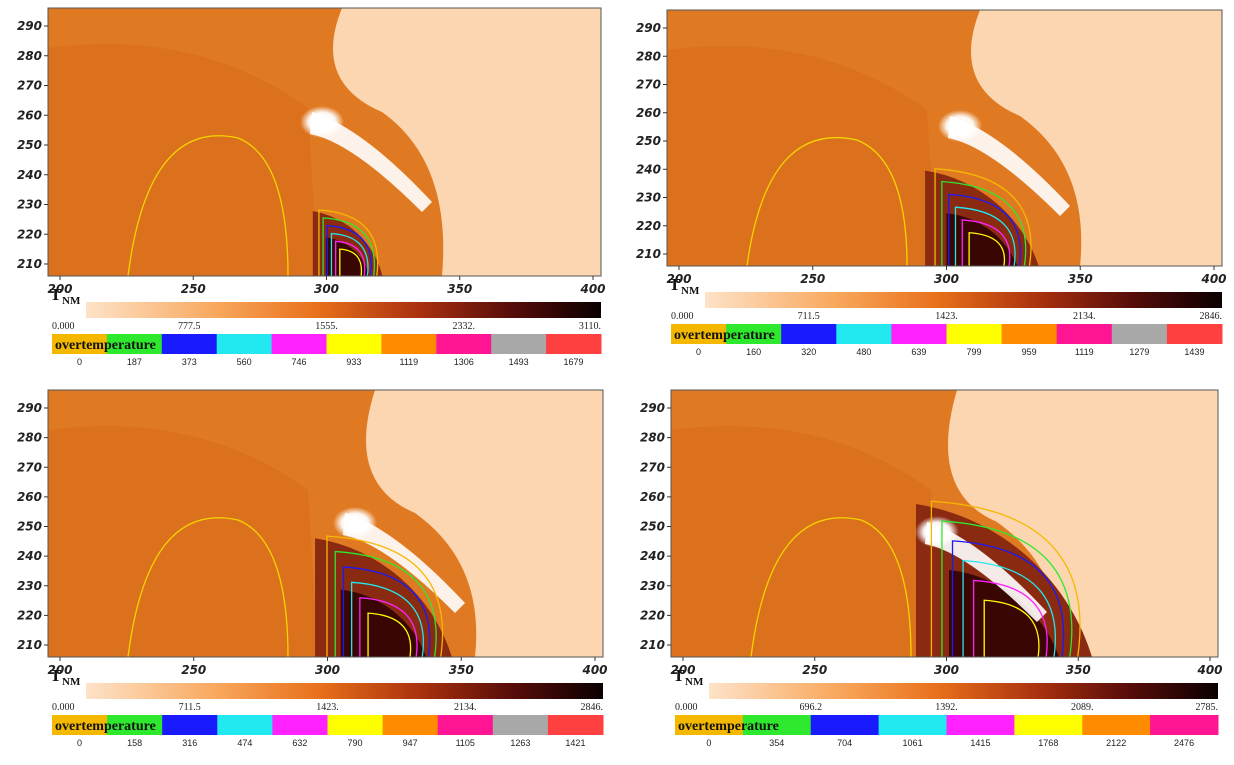 This screenshot has width=1234, height=765. What do you see at coordinates (652, 615) in the screenshot?
I see `y-tick-label: 220` at bounding box center [652, 615].